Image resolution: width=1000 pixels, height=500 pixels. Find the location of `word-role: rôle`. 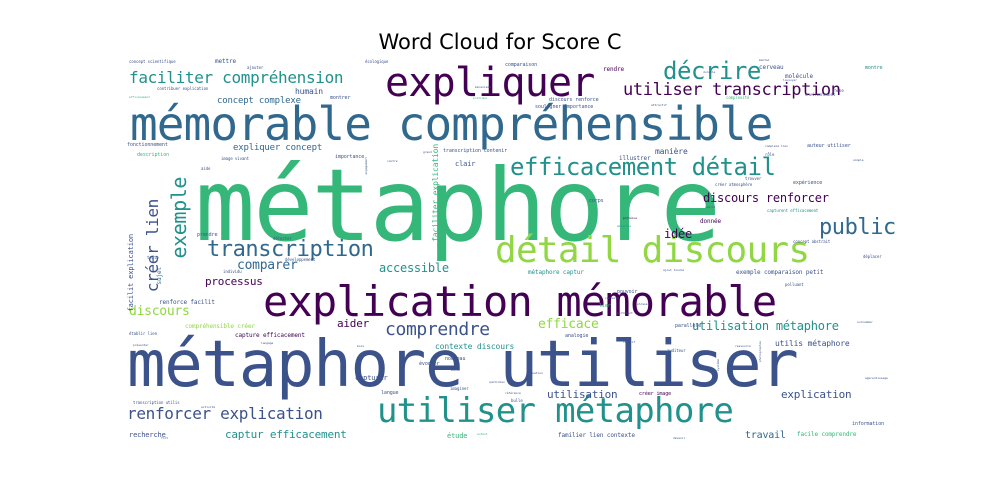

word-role: rôle is located at coordinates (770, 154).